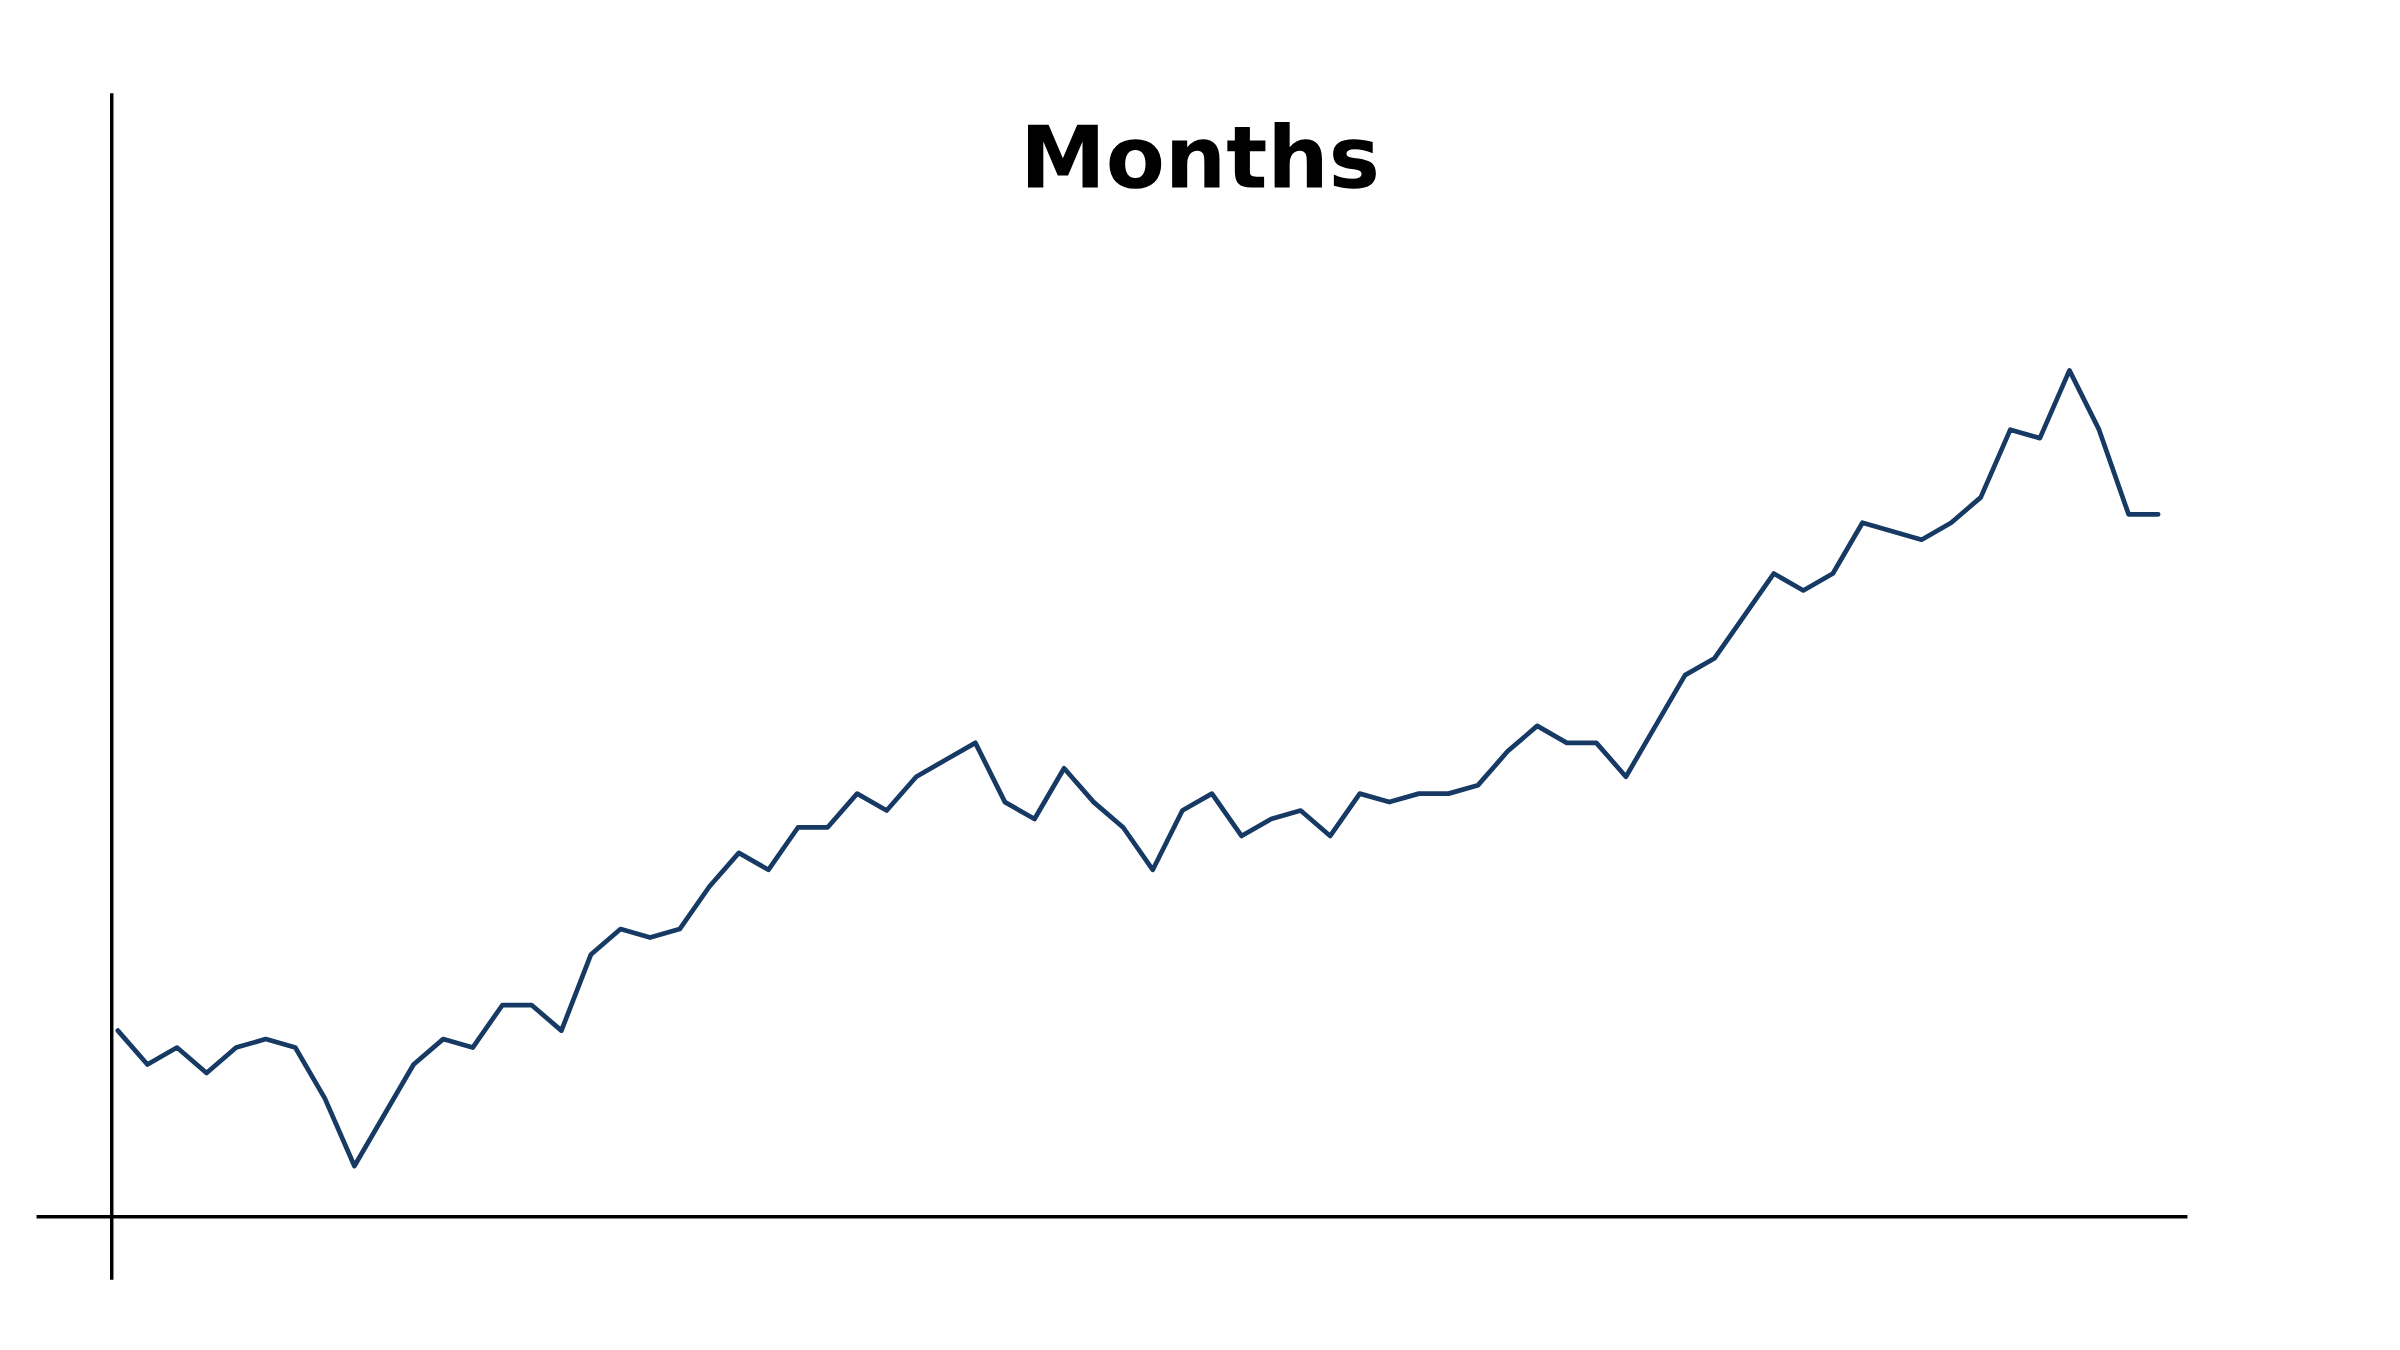 The height and width of the screenshot is (1350, 2400). Describe the element at coordinates (1201, 155) in the screenshot. I see `chart-title: Months` at that location.